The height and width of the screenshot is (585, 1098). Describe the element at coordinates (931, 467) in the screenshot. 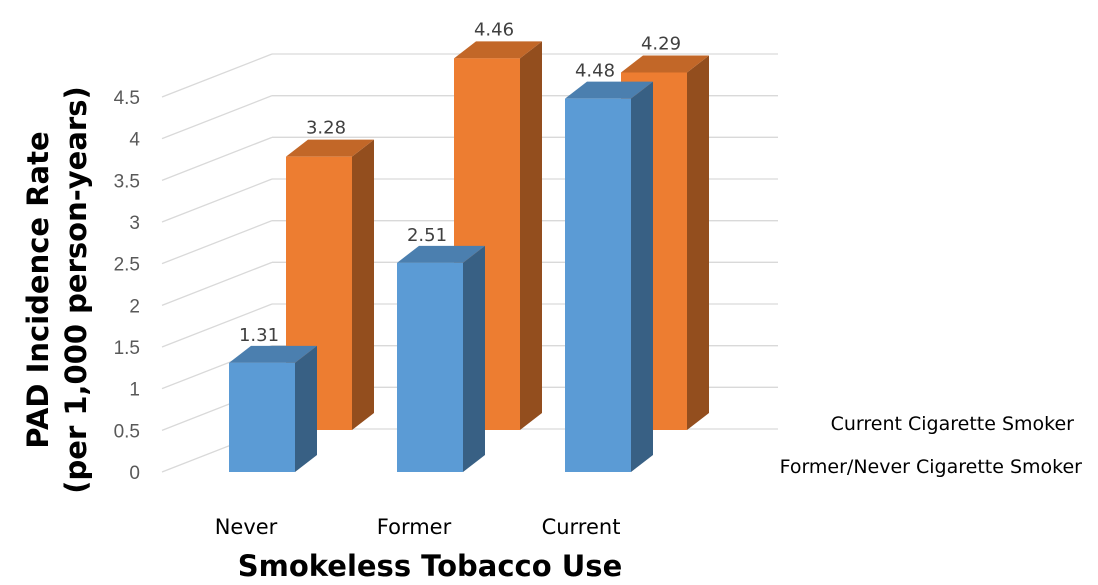

I see `series-label-front: Former/Never Cigarette Smoker` at that location.